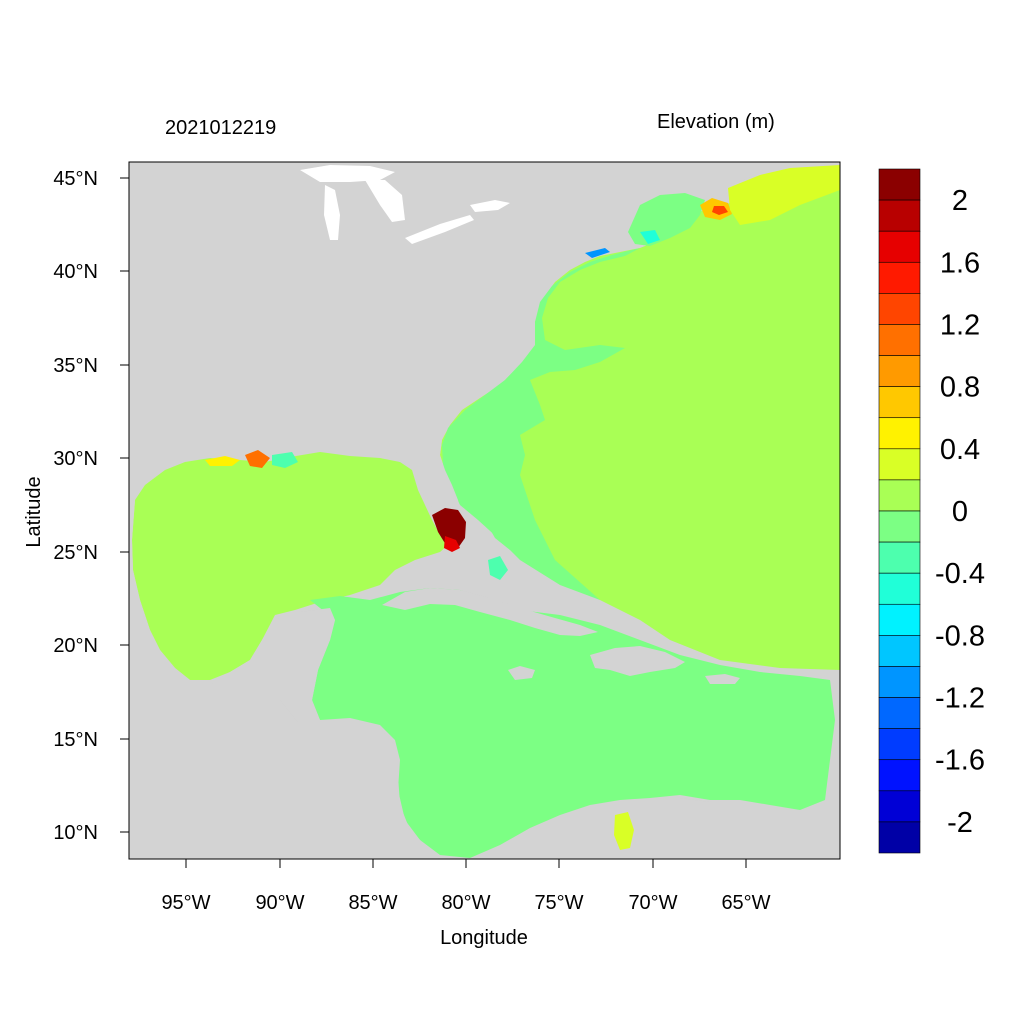 Image resolution: width=1024 pixels, height=1024 pixels. Describe the element at coordinates (372, 903) in the screenshot. I see `lon-tick-label: 85°W` at that location.